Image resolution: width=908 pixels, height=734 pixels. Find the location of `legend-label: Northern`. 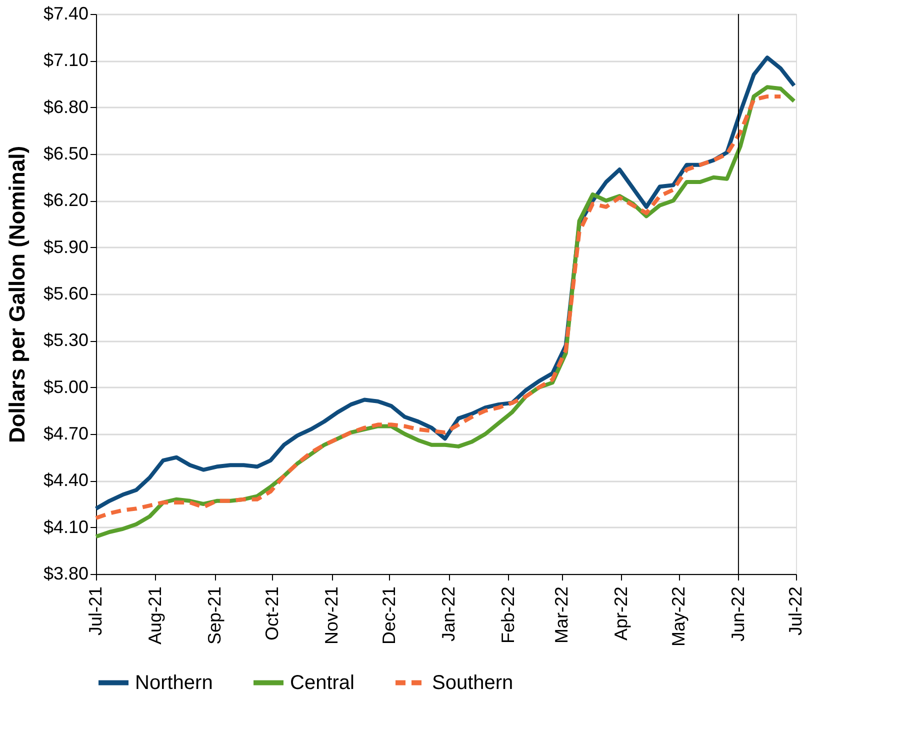

legend-label: Northern is located at coordinates (174, 683).